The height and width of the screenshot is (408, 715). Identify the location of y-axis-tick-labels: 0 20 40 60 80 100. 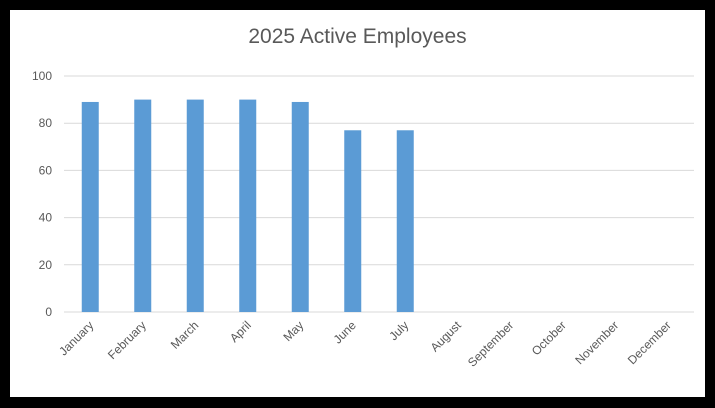
(42, 194).